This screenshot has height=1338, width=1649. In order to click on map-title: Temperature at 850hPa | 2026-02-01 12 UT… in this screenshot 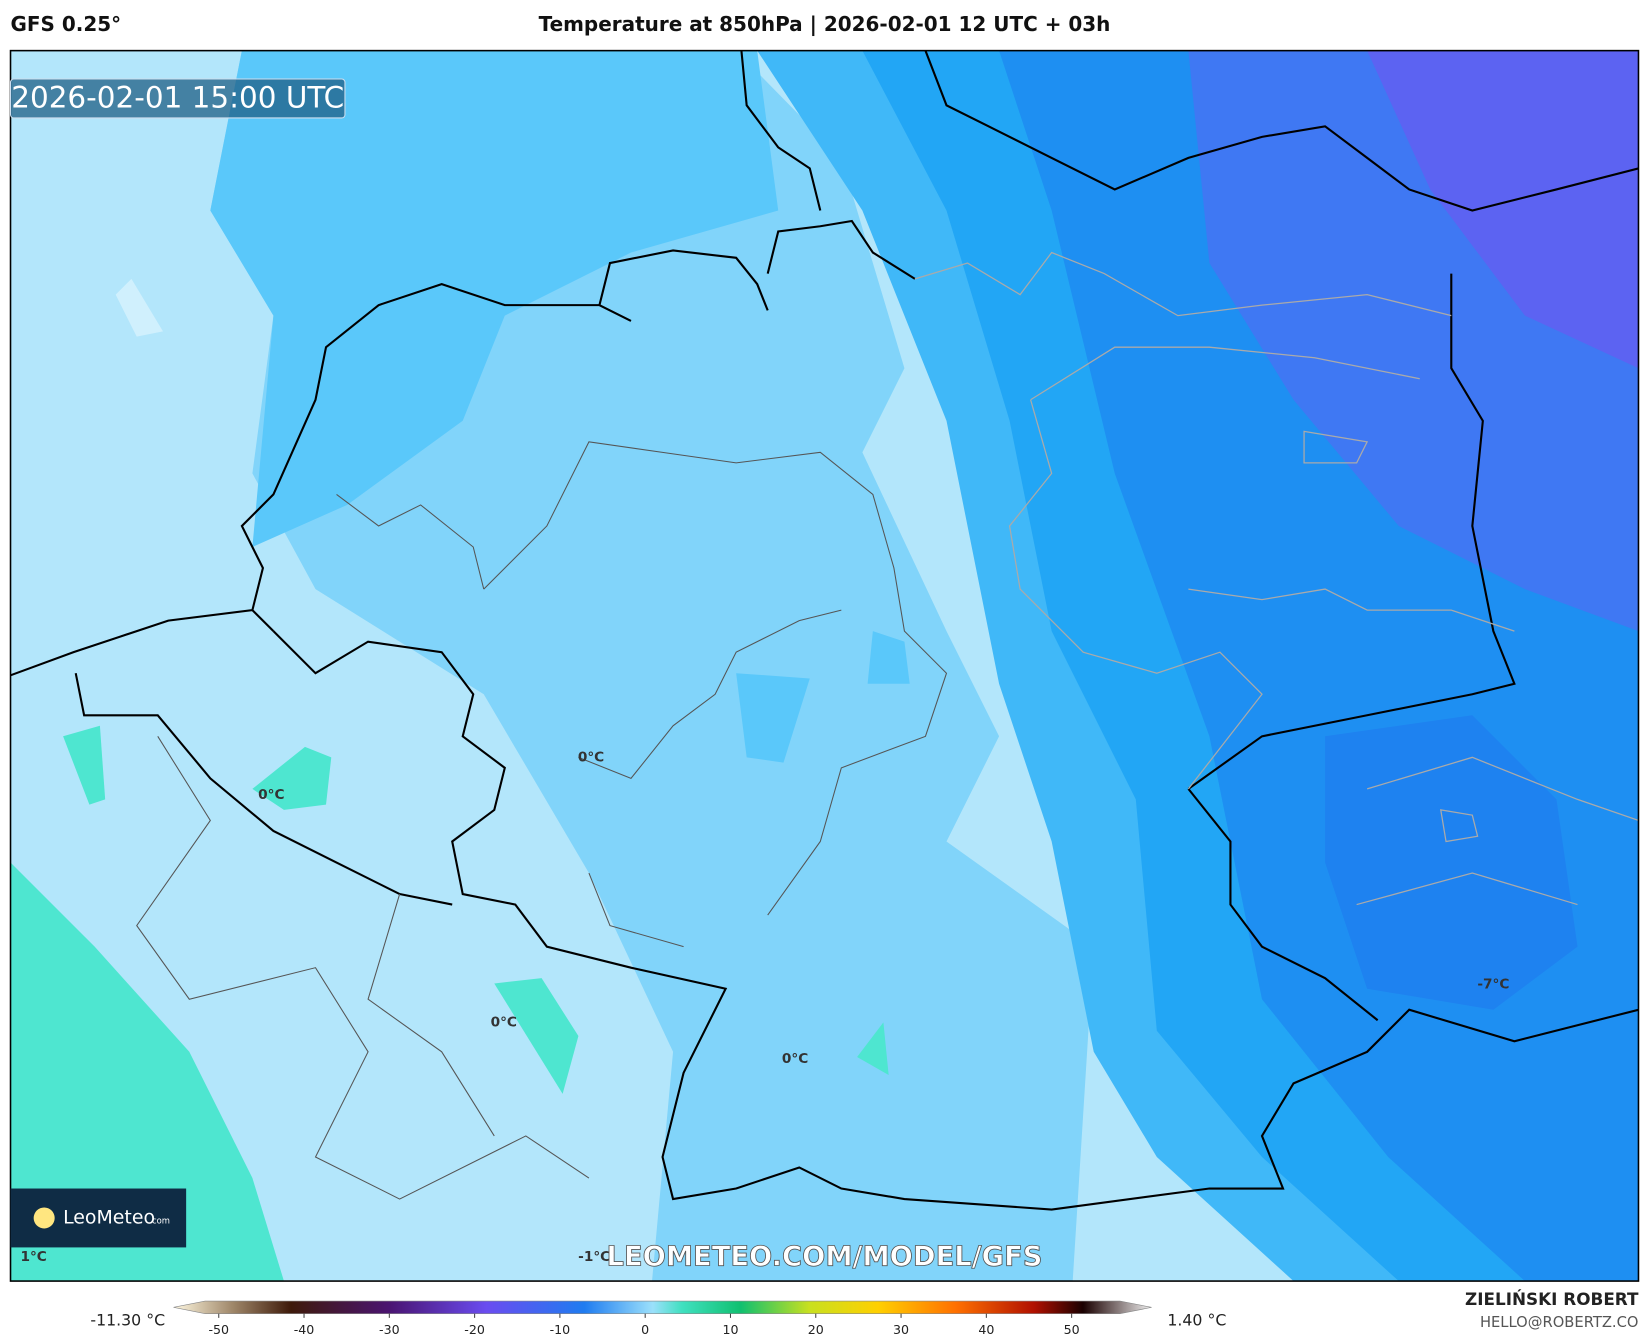, I will do `click(825, 24)`.